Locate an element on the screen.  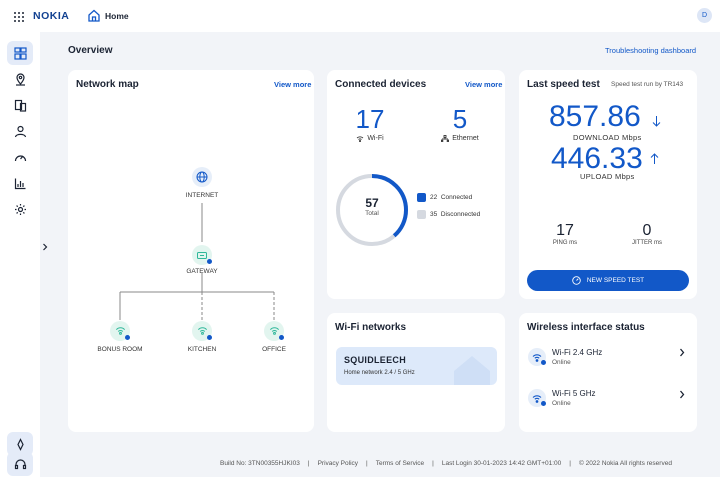
legend-disconnected-swatch is located at coordinates (421, 214).